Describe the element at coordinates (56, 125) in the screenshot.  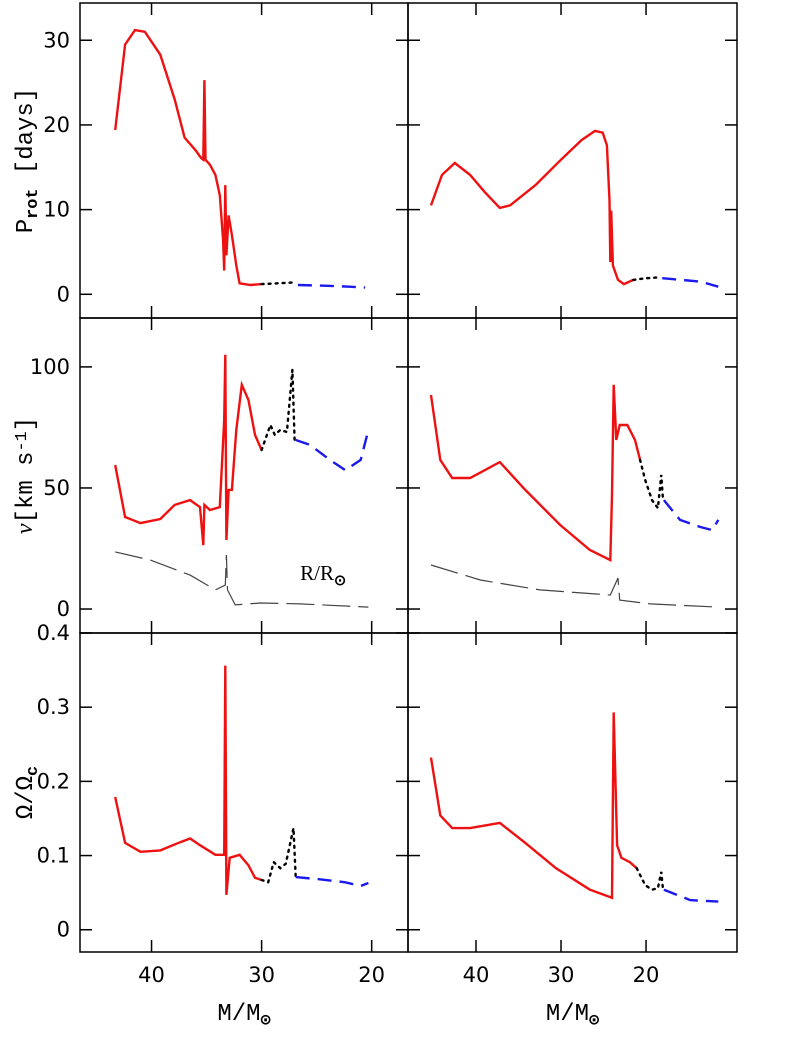
I see `y-tick-label: 20` at that location.